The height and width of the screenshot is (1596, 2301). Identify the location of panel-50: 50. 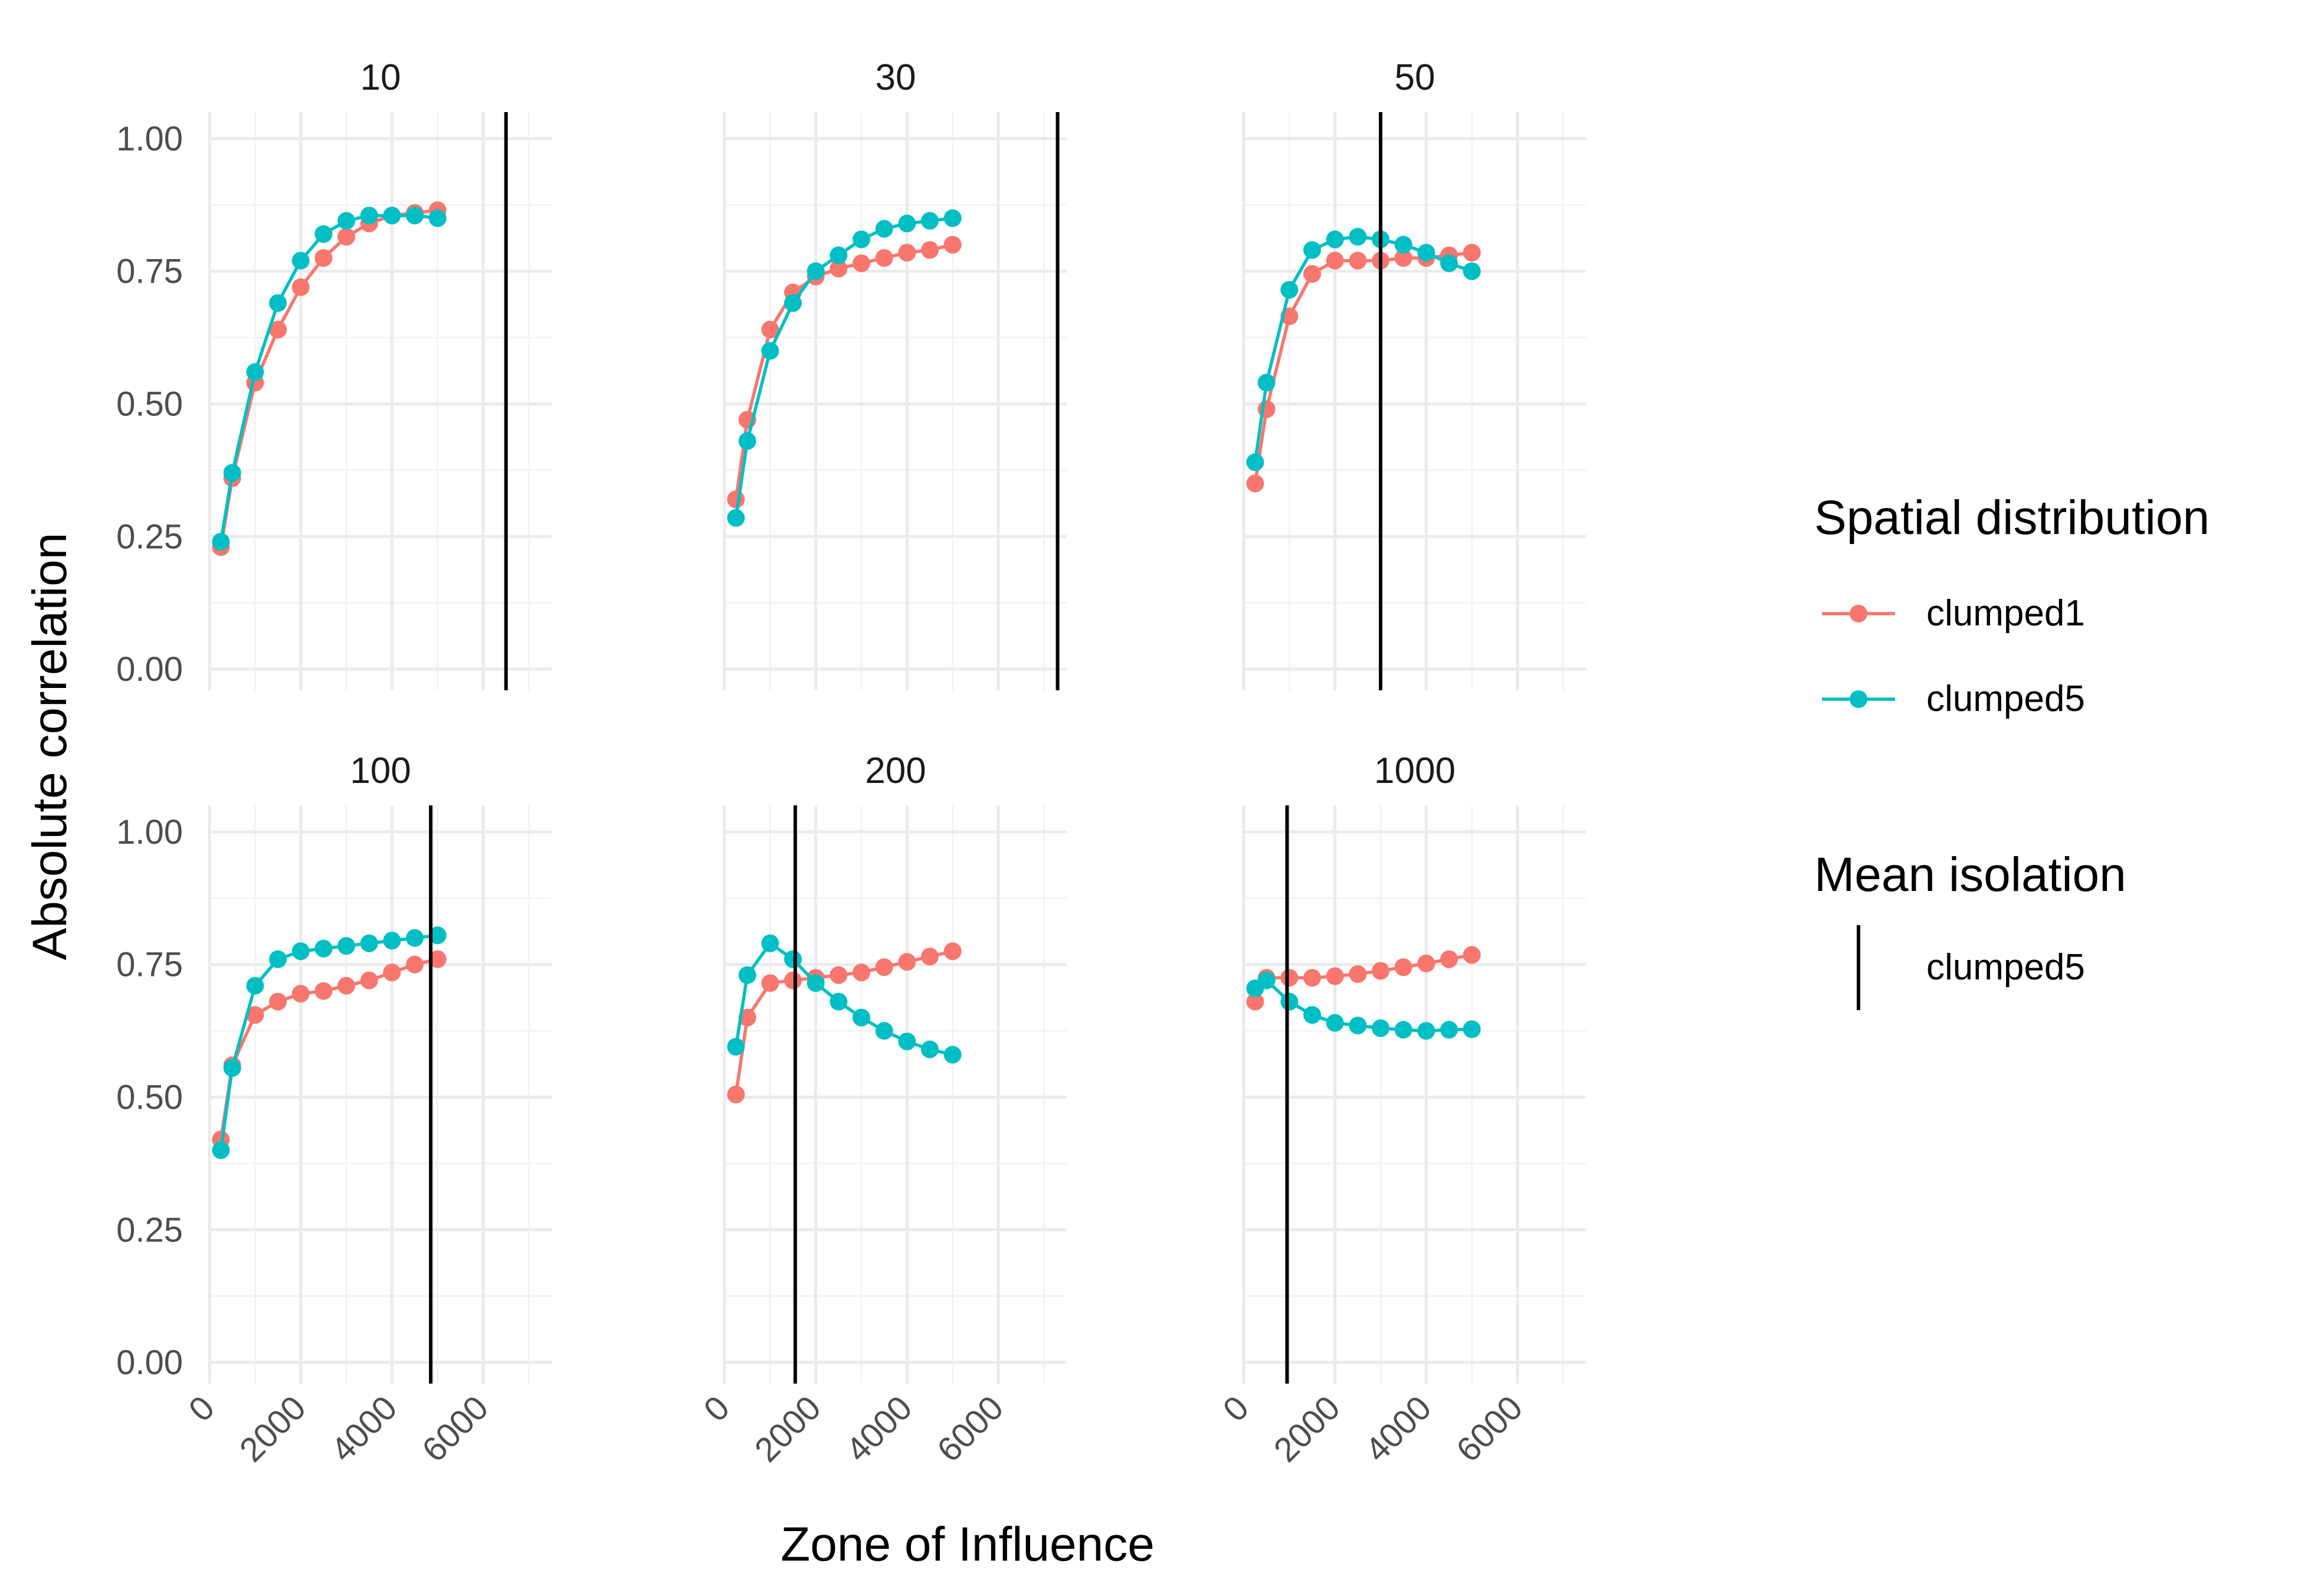
(1414, 373).